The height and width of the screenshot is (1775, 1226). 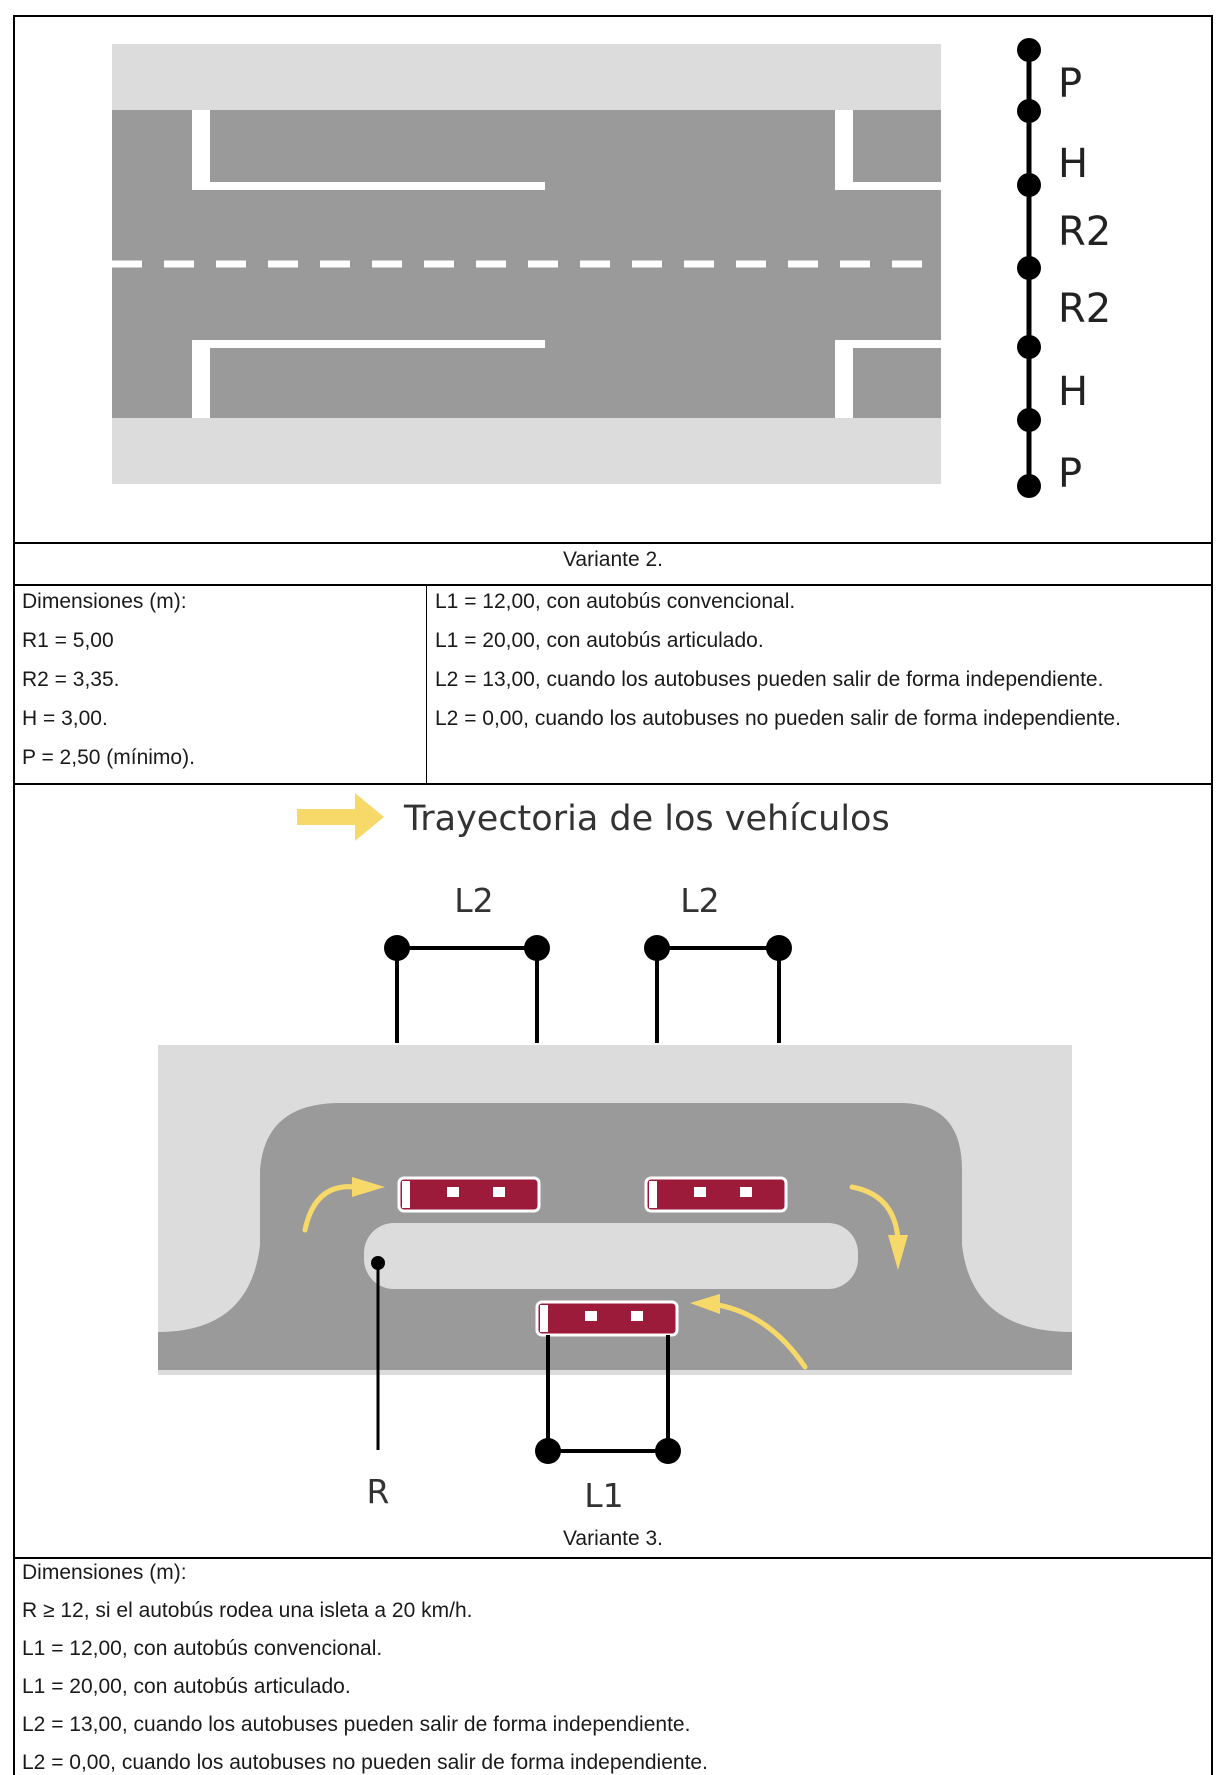 What do you see at coordinates (104, 601) in the screenshot?
I see `dims-left-0: Dimensiones (m):` at bounding box center [104, 601].